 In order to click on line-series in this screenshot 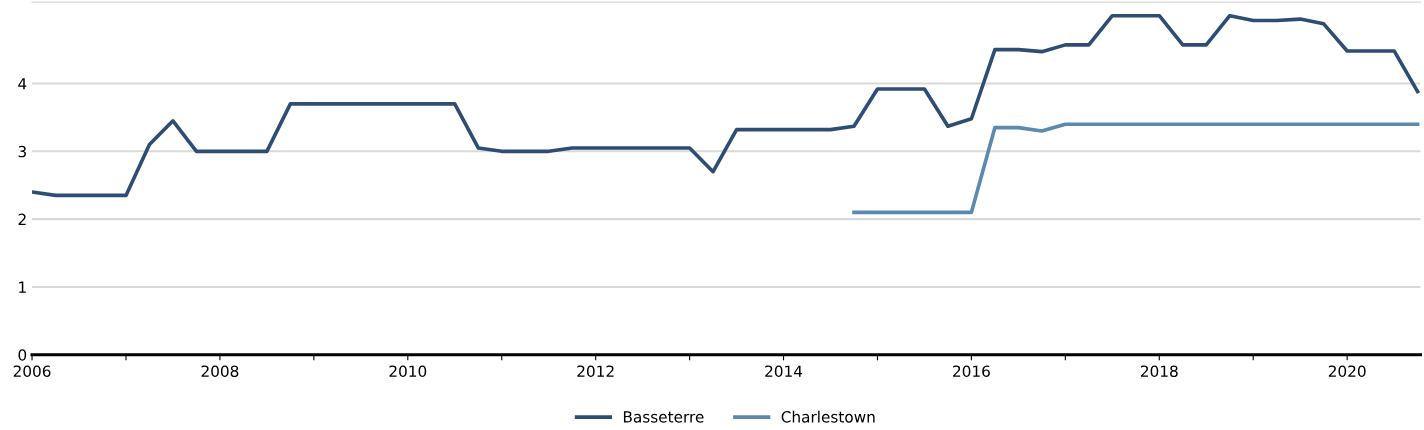, I will do `click(1136, 168)`.